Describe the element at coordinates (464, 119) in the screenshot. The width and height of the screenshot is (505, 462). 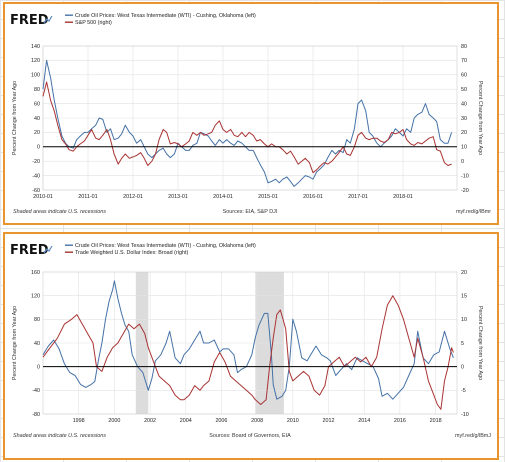
I see `y-right-tick-label: 30` at that location.